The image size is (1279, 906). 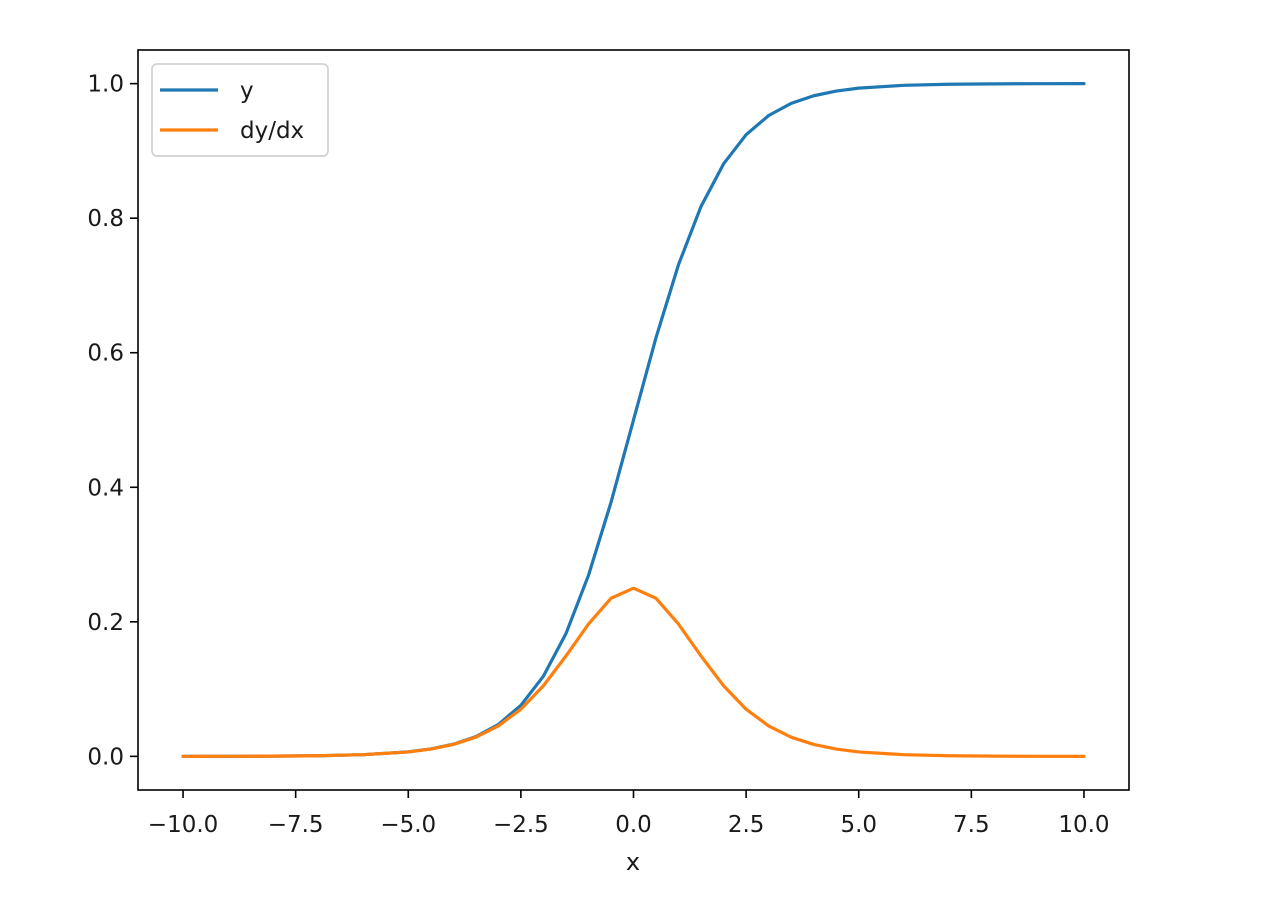 What do you see at coordinates (105, 354) in the screenshot?
I see `y-tick-label: 0.6` at bounding box center [105, 354].